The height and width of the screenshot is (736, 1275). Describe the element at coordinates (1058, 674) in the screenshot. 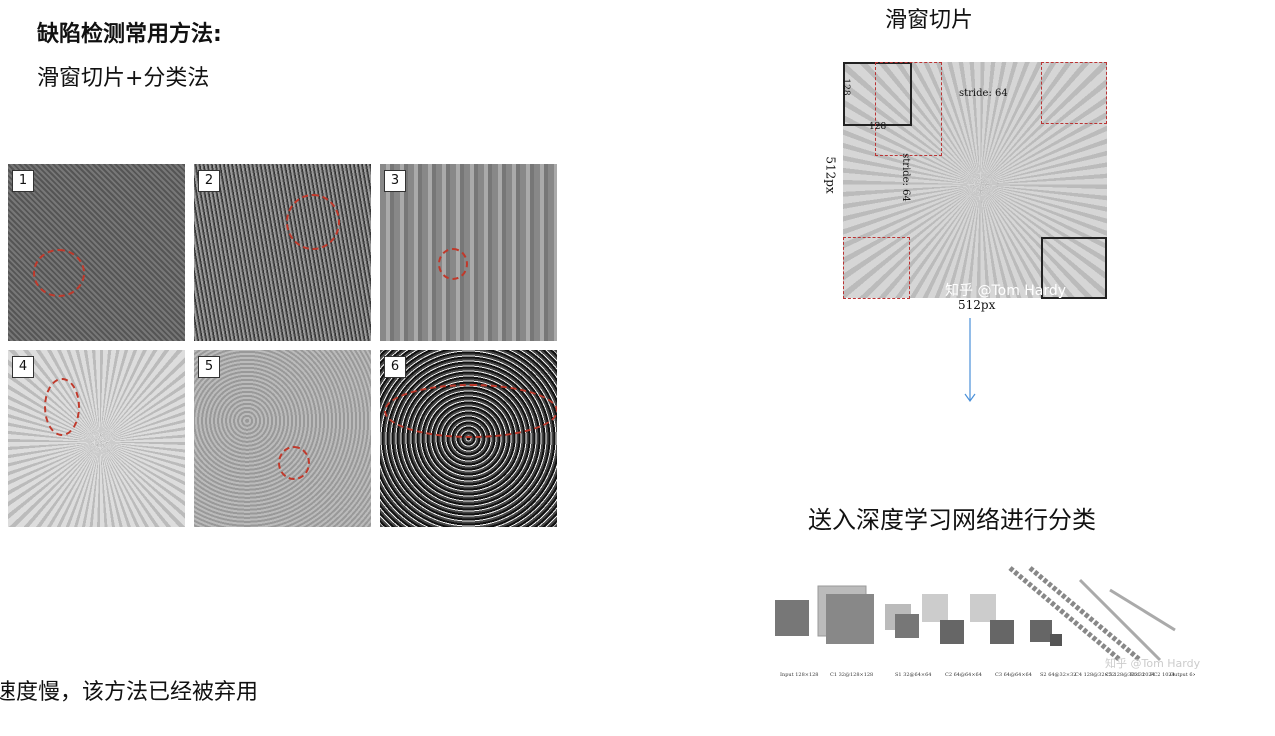

I see `layer-label: S2 64@32×32` at that location.